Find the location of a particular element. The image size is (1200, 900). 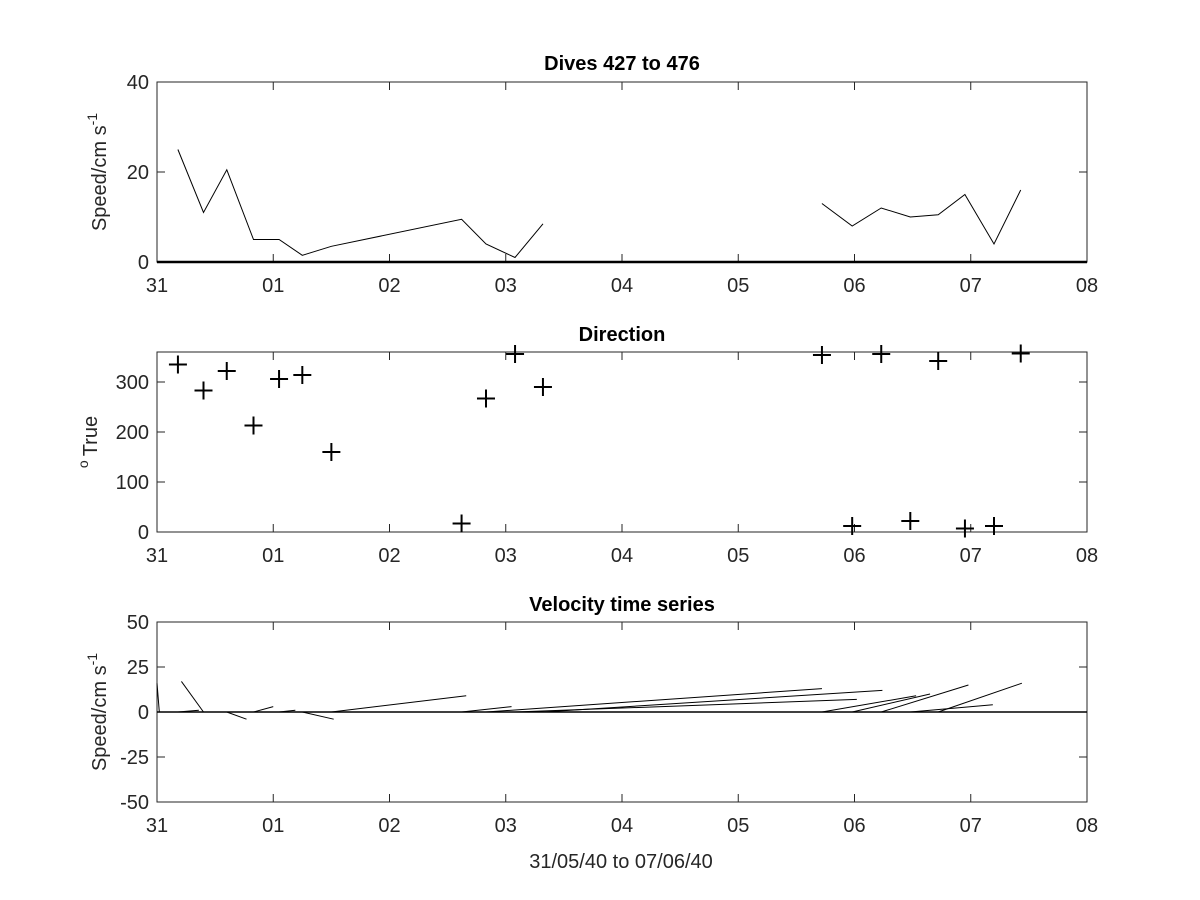

velocity-x-tick-label: 31 is located at coordinates (157, 826).